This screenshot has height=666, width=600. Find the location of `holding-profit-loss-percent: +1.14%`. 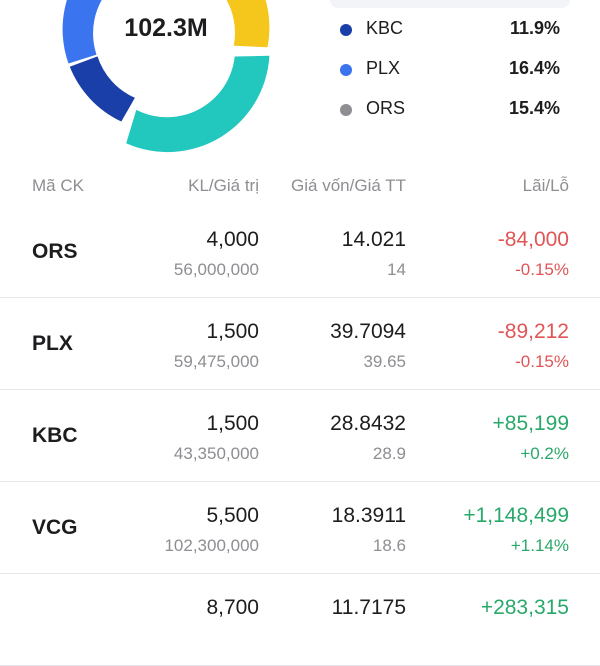

holding-profit-loss-percent: +1.14% is located at coordinates (539, 545).